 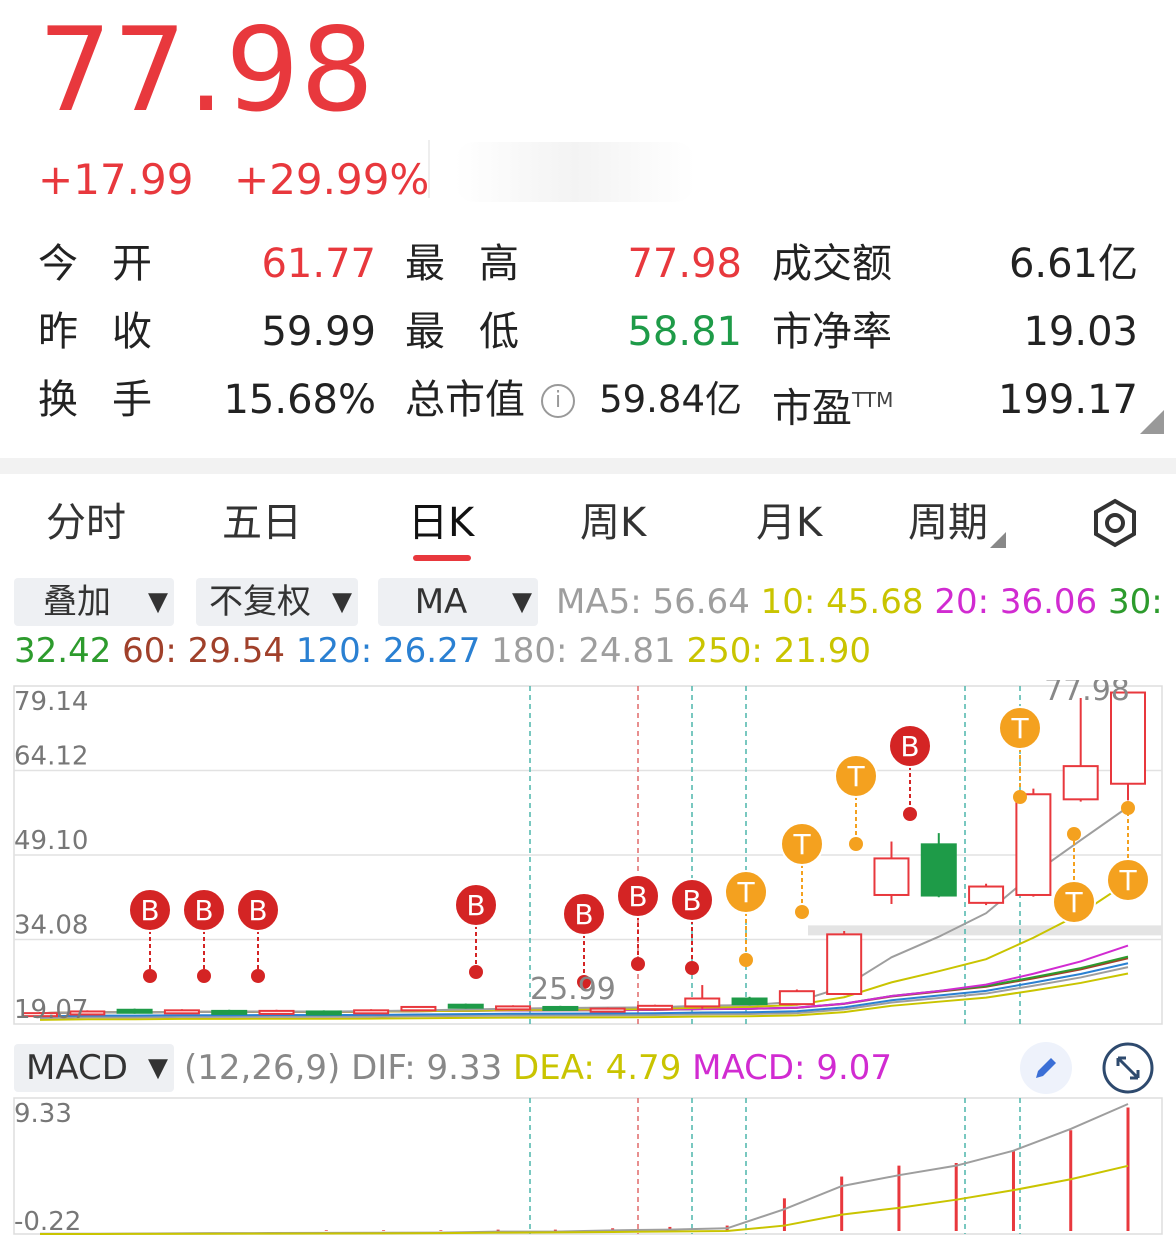 What do you see at coordinates (51, 1010) in the screenshot?
I see `y-tick-label: 19.07` at bounding box center [51, 1010].